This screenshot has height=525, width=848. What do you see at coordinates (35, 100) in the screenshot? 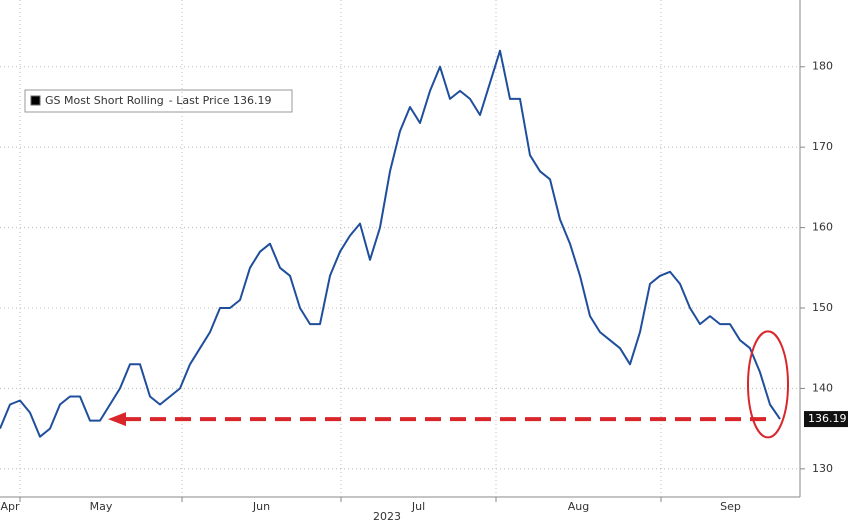
I see `legend-swatch` at bounding box center [35, 100].